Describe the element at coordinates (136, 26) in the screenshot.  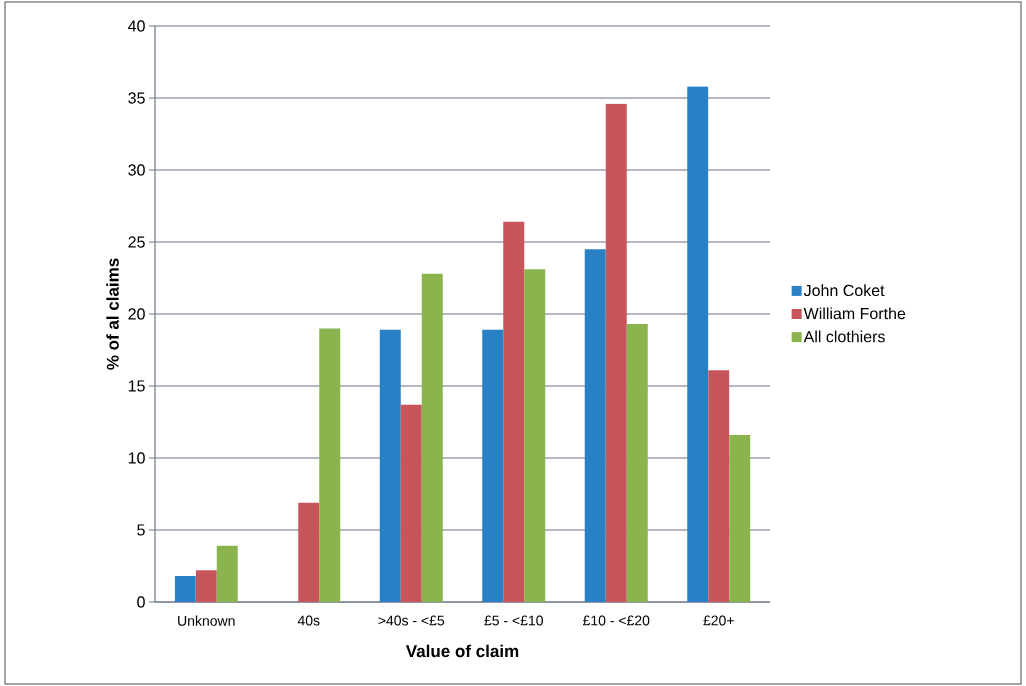
I see `y-tick-label: 40` at that location.